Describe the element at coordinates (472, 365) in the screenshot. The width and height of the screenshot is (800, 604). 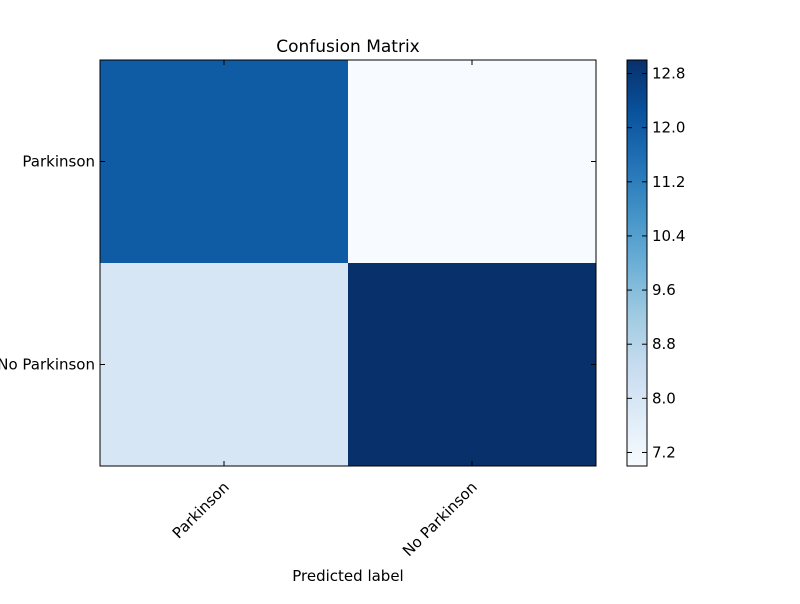
I see `heatmap-cell-r1-c1` at that location.